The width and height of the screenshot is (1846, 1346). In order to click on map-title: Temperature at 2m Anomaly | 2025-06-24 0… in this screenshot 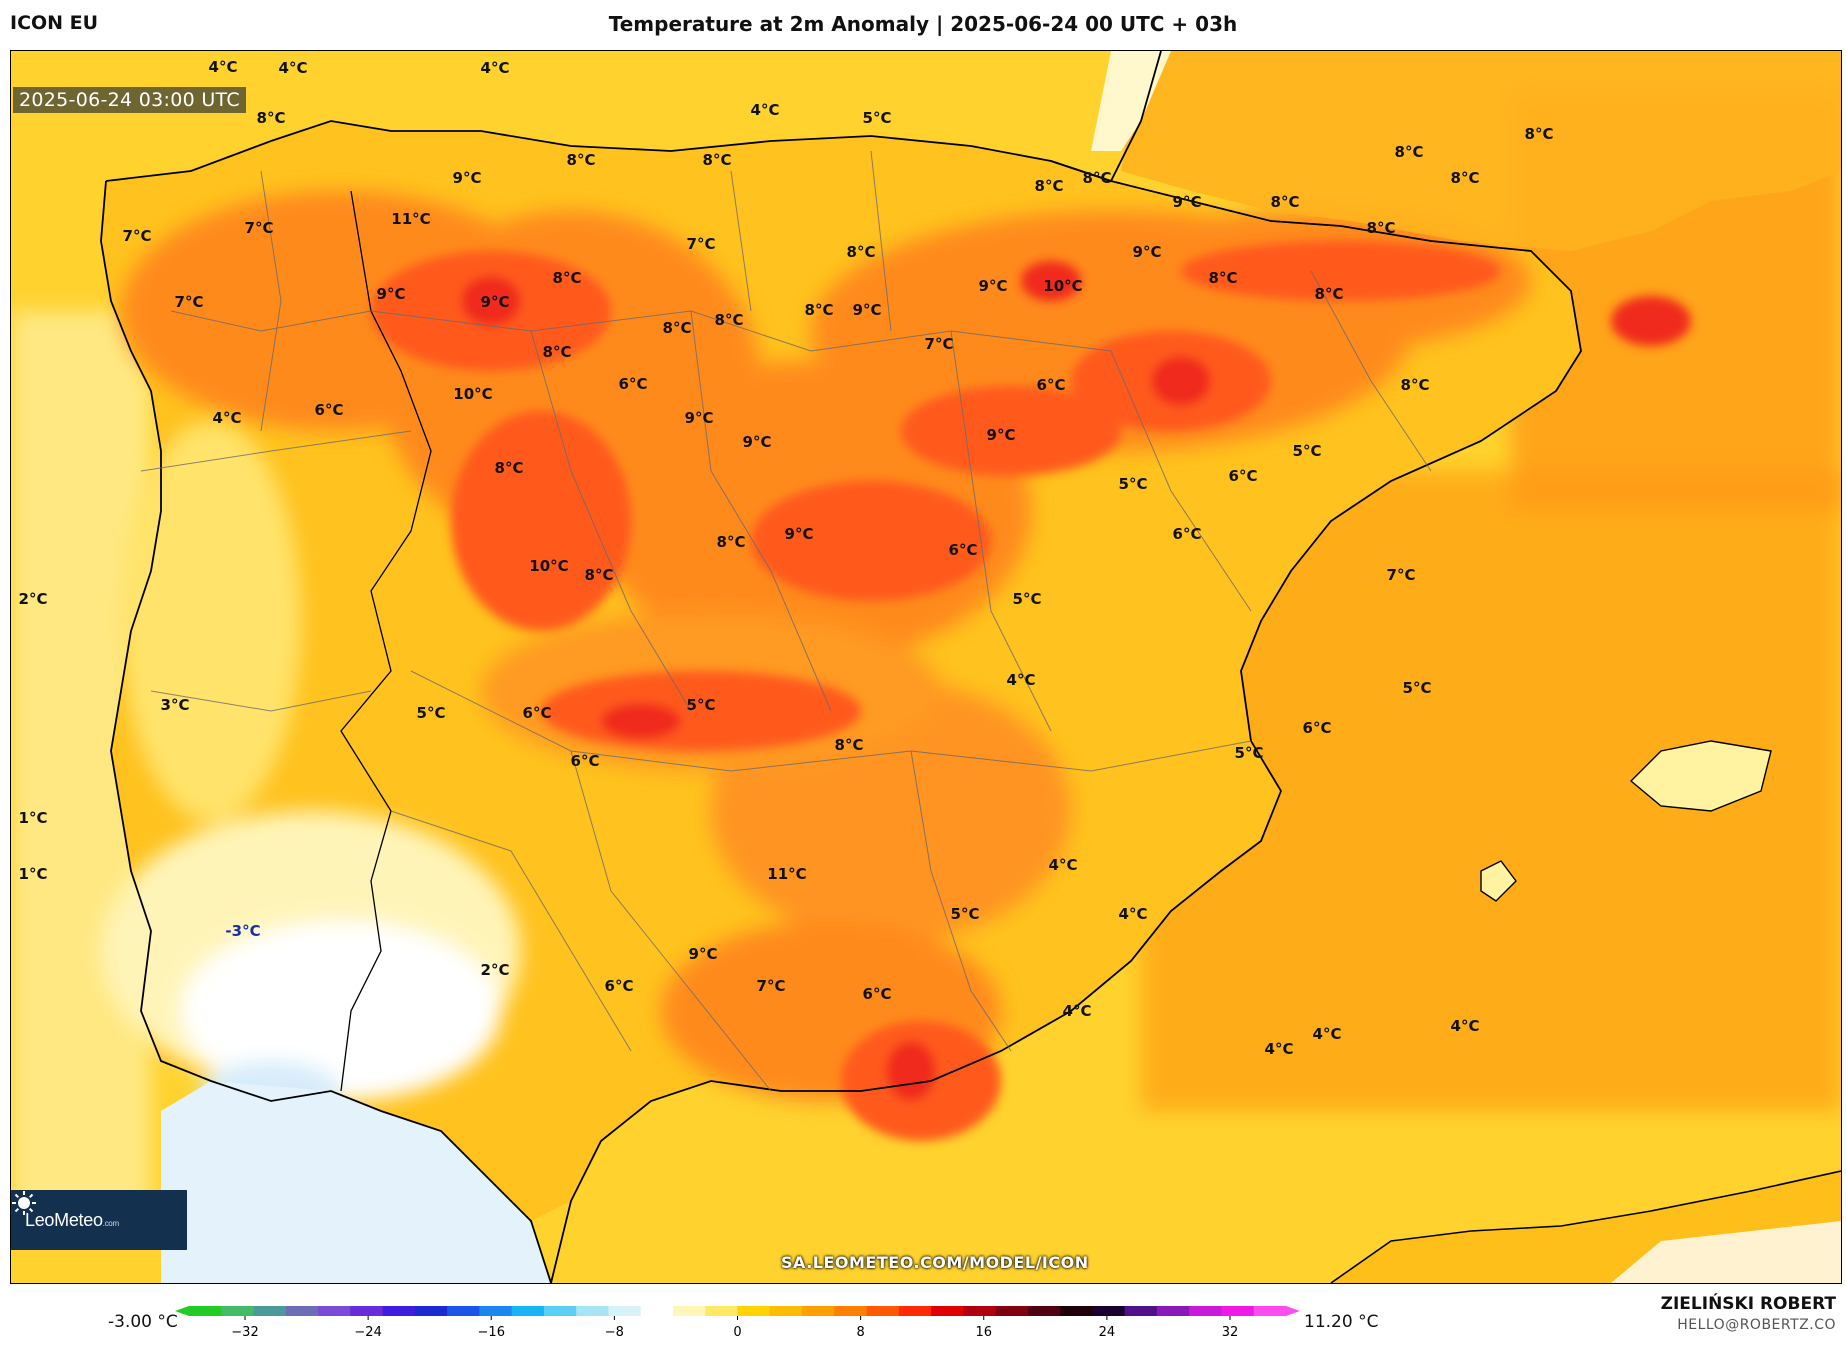, I will do `click(923, 24)`.